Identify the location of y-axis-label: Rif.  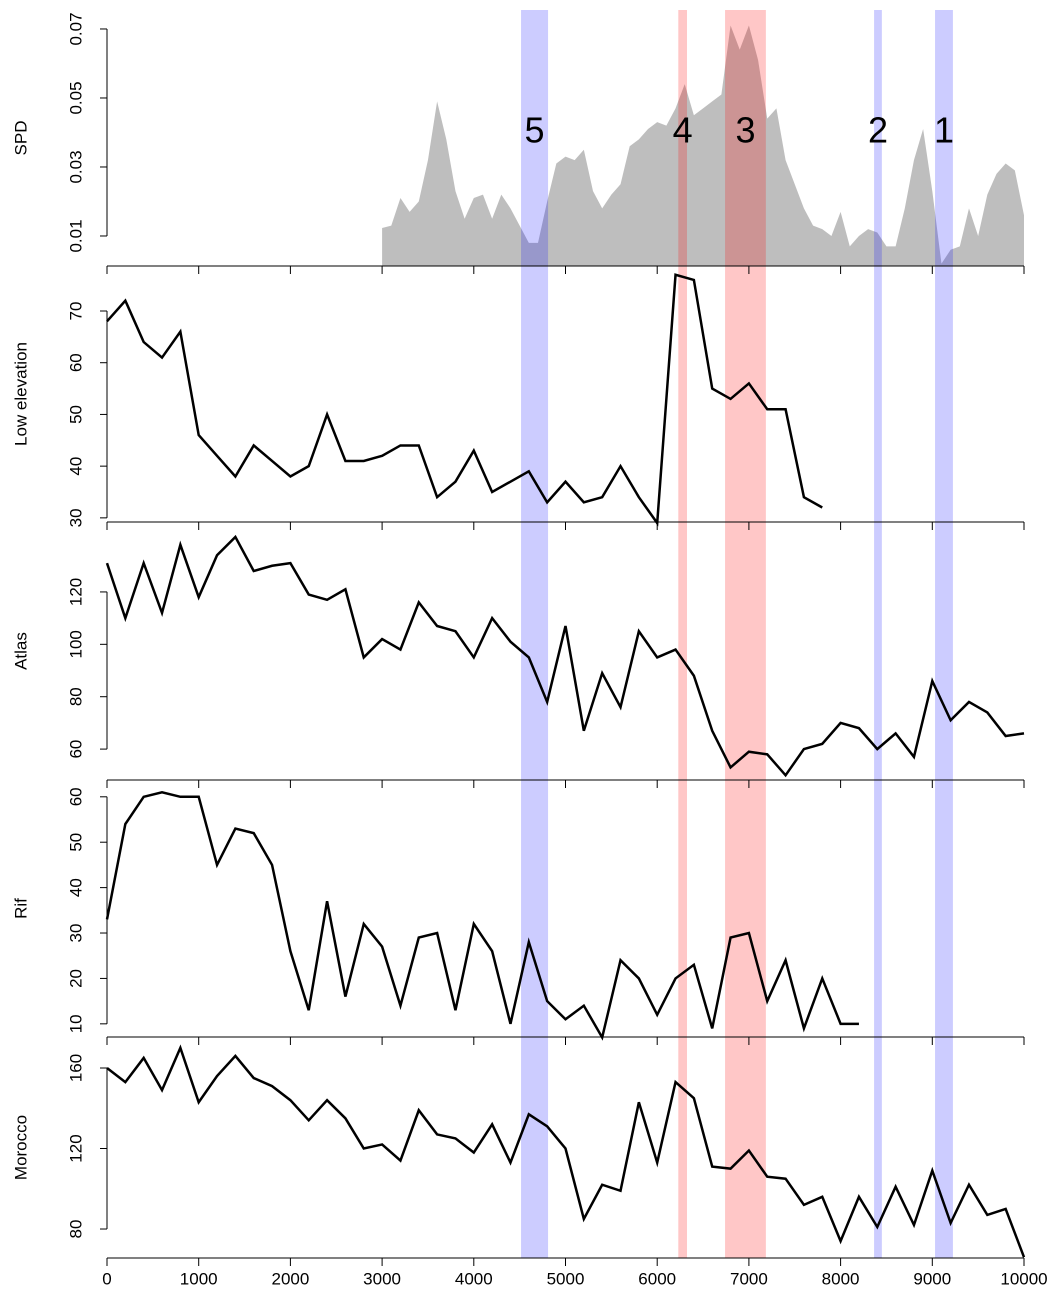
(20, 908).